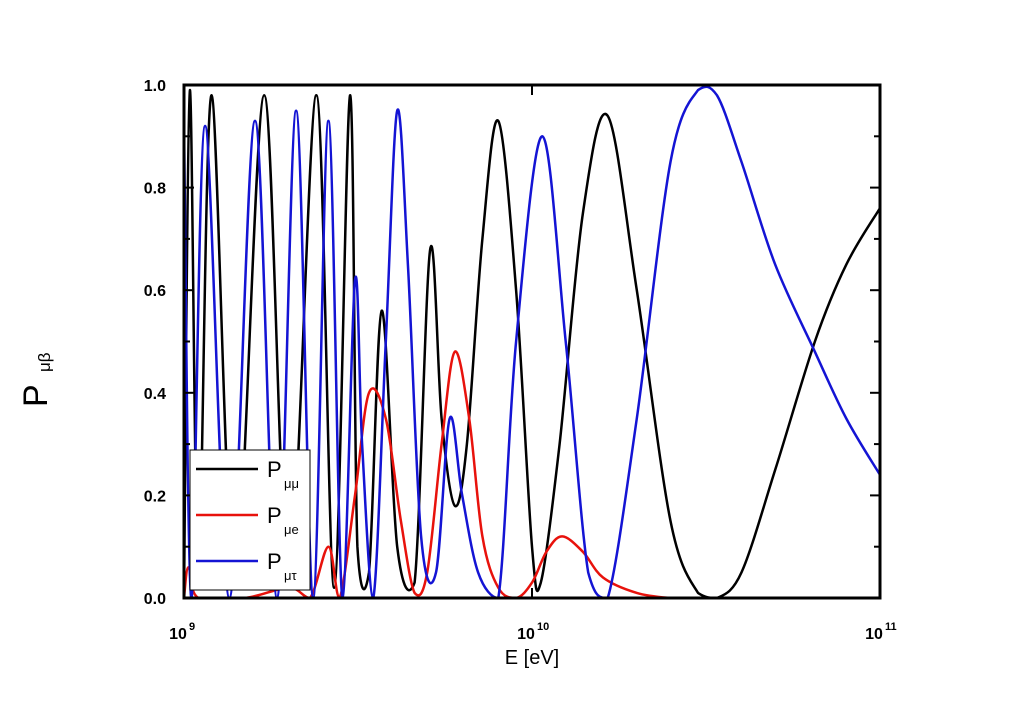 This screenshot has height=718, width=1025. What do you see at coordinates (290, 575) in the screenshot?
I see `legend-label-sub: μτ` at bounding box center [290, 575].